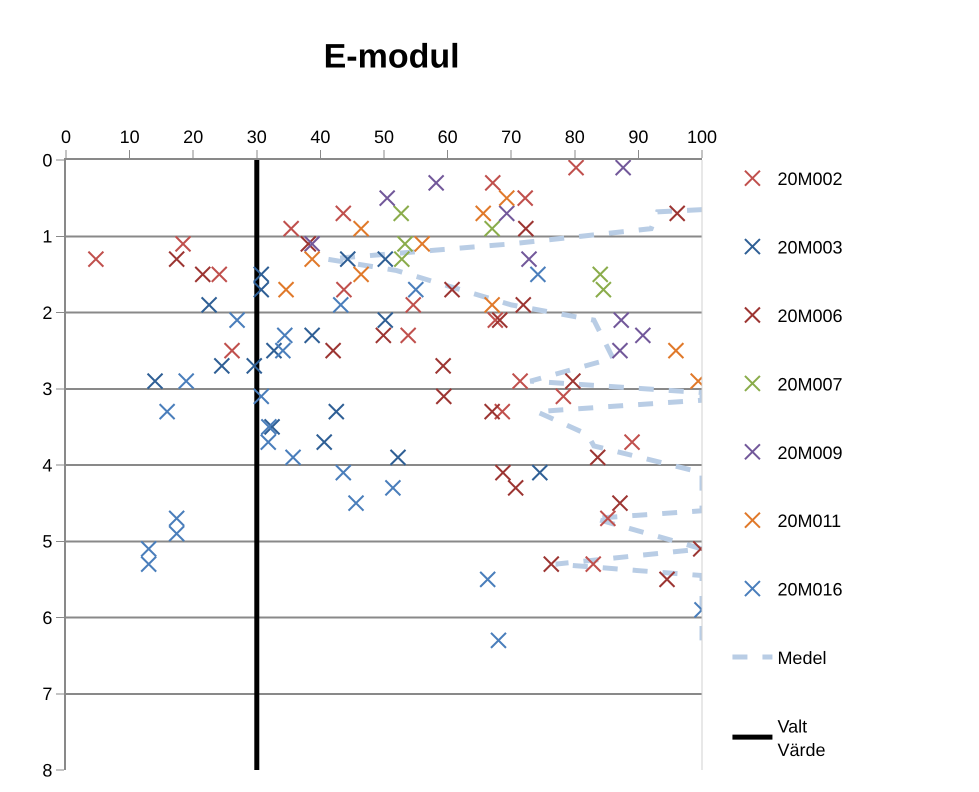 The width and height of the screenshot is (979, 792). What do you see at coordinates (810, 179) in the screenshot?
I see `legend-label: 20M002` at bounding box center [810, 179].